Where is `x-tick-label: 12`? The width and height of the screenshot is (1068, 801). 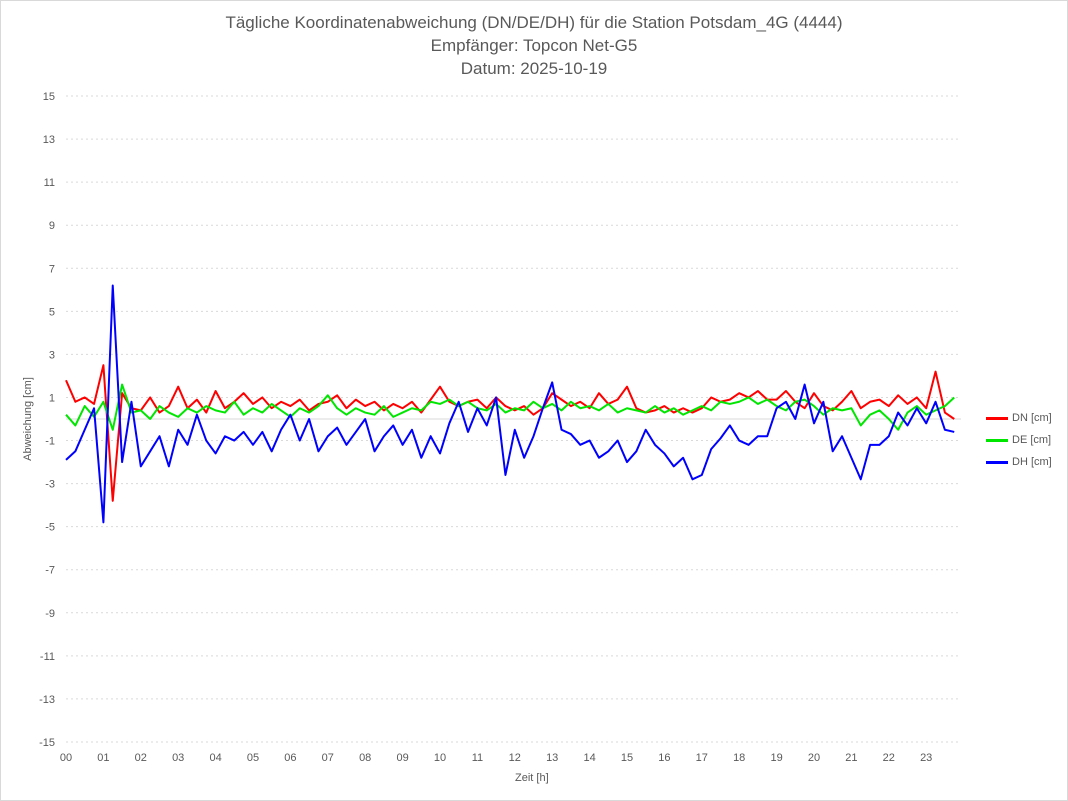
x-tick-label: 12 is located at coordinates (515, 758).